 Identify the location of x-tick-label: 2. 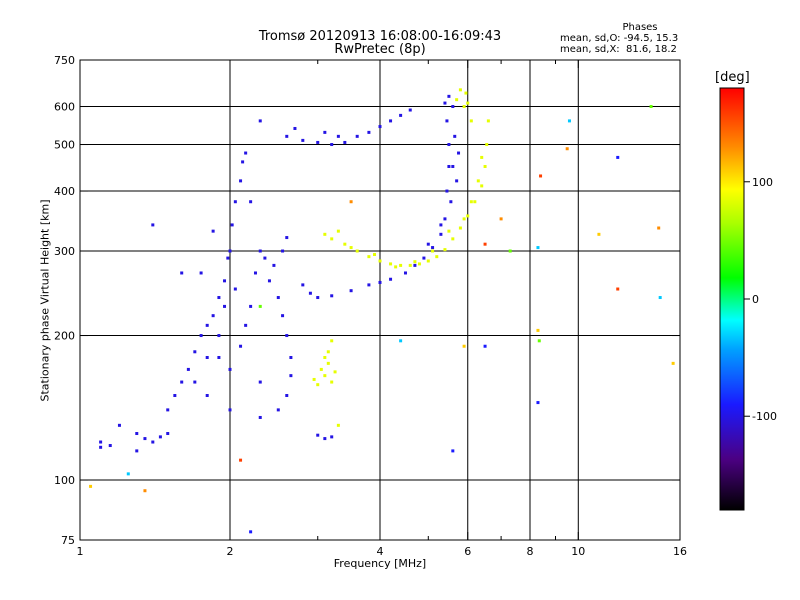
(230, 551).